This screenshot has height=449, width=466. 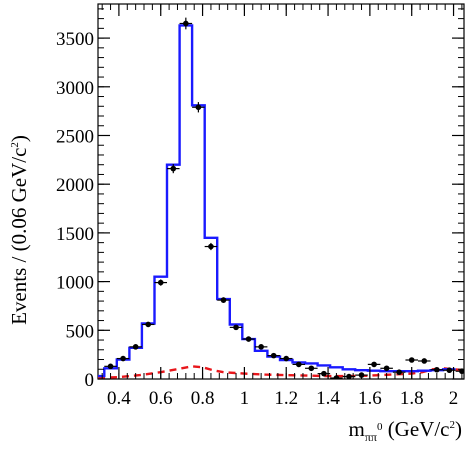 What do you see at coordinates (80, 331) in the screenshot?
I see `y-tick-label: 500` at bounding box center [80, 331].